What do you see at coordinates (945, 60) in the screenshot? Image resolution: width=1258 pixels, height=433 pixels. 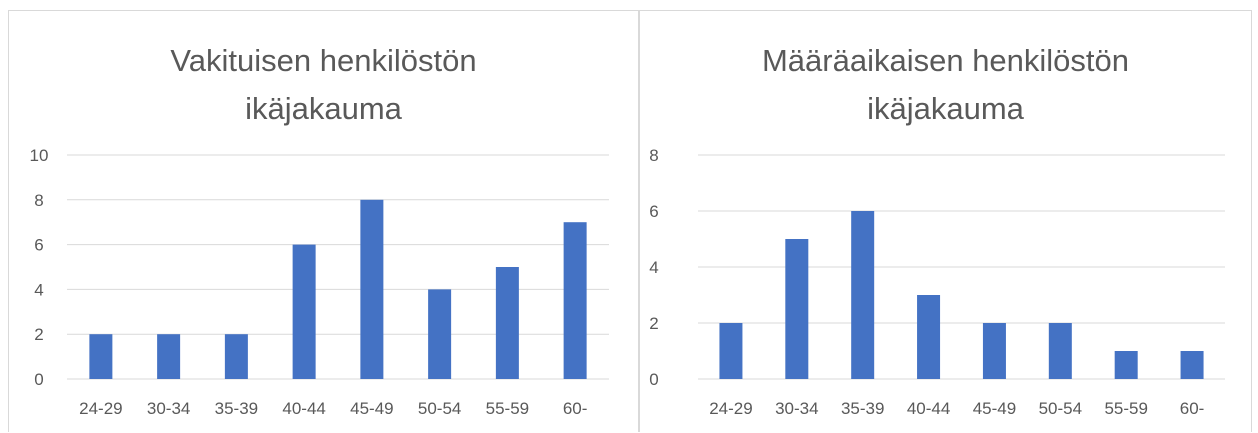 I see `chart-title-line-1: Määräaikaisen henkilöstön` at bounding box center [945, 60].